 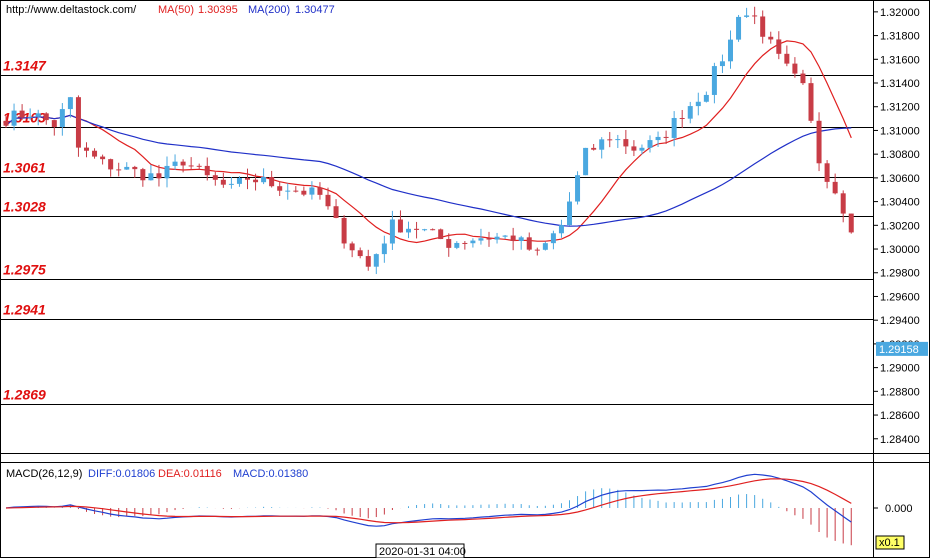 What do you see at coordinates (428, 500) in the screenshot?
I see `macd-diff-line` at bounding box center [428, 500].